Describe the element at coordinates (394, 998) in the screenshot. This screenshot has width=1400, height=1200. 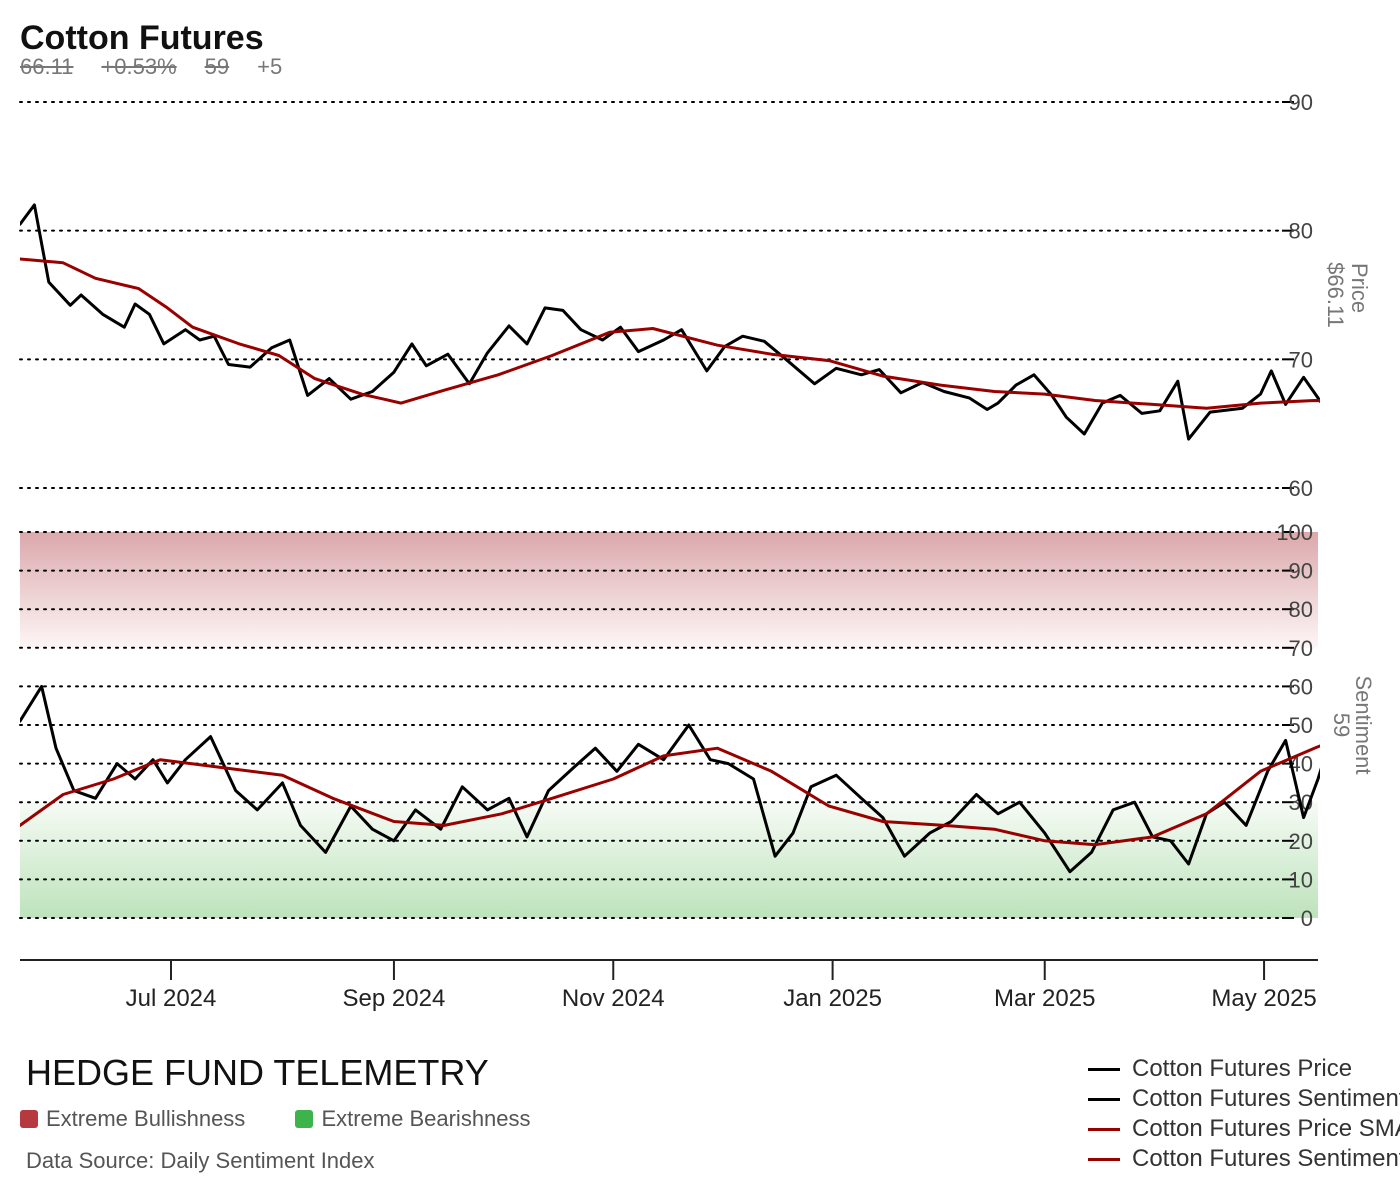
I see `x-tick-label: Sep 2024` at that location.